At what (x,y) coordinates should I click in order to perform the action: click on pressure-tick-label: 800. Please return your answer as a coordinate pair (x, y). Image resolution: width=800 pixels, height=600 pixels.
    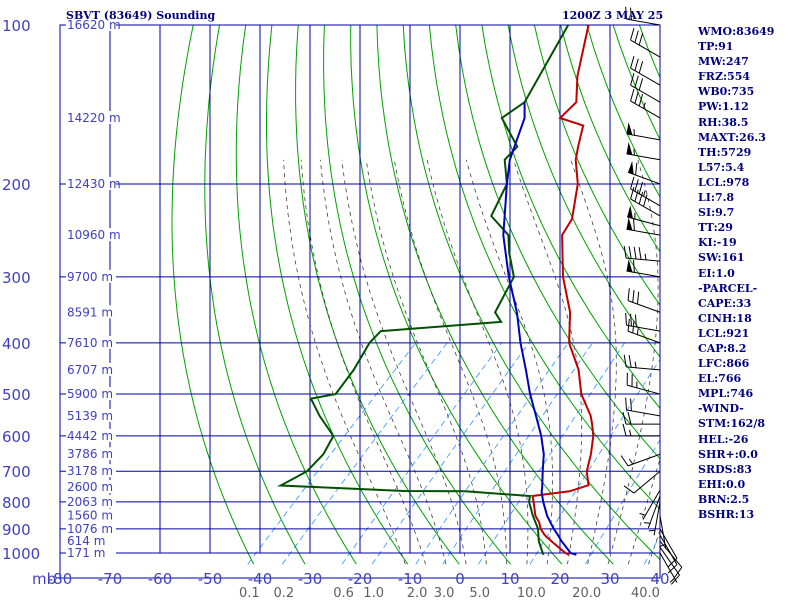
    Looking at the image, I should click on (16, 503).